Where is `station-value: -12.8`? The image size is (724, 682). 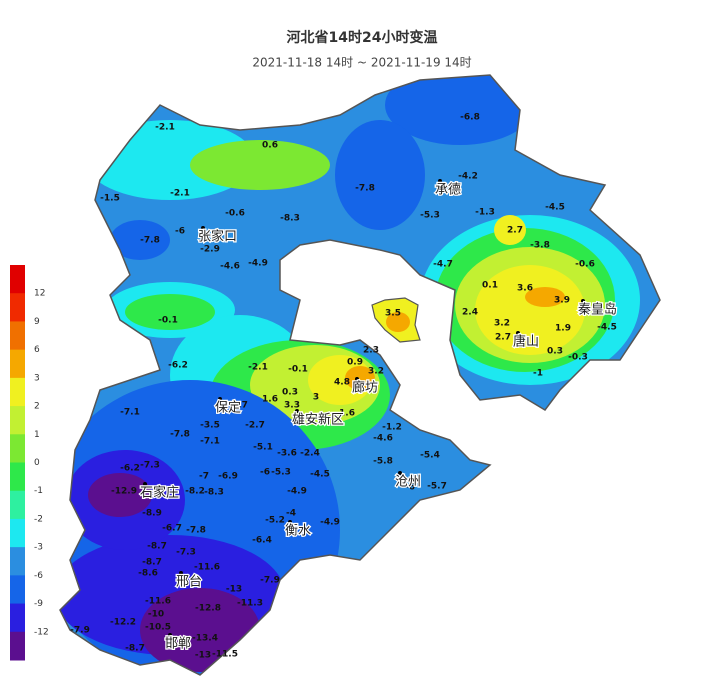
station-value: -12.8 is located at coordinates (208, 609).